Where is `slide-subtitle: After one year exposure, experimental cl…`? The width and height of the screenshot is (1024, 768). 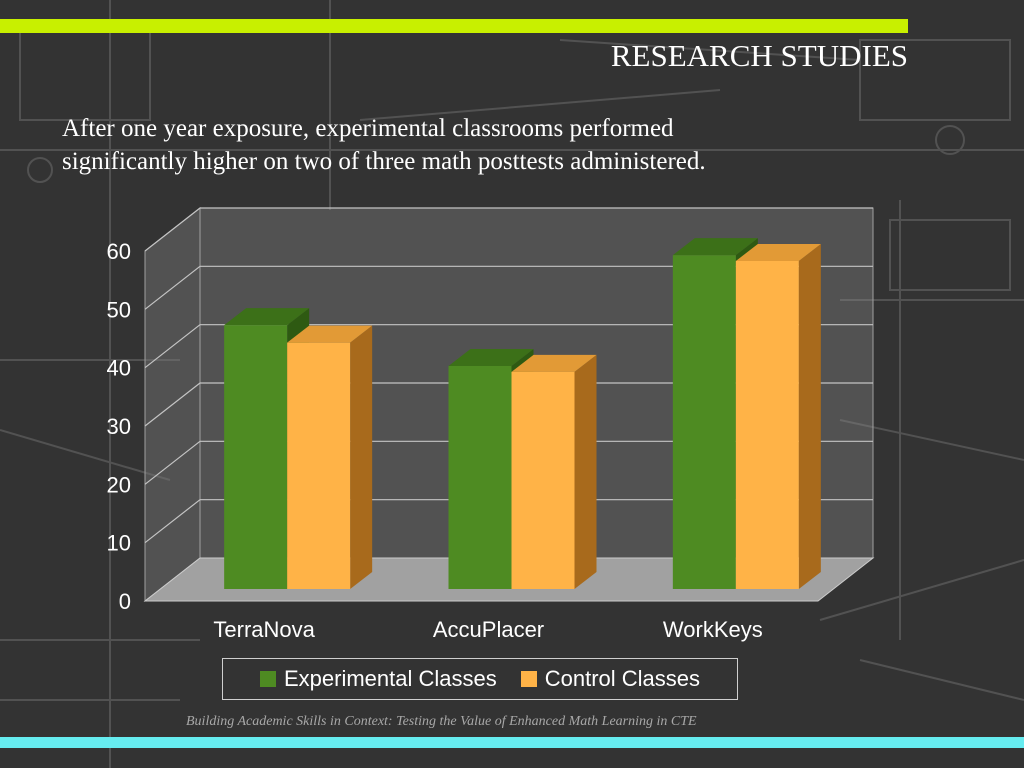 slide-subtitle: After one year exposure, experimental cl… is located at coordinates (512, 145).